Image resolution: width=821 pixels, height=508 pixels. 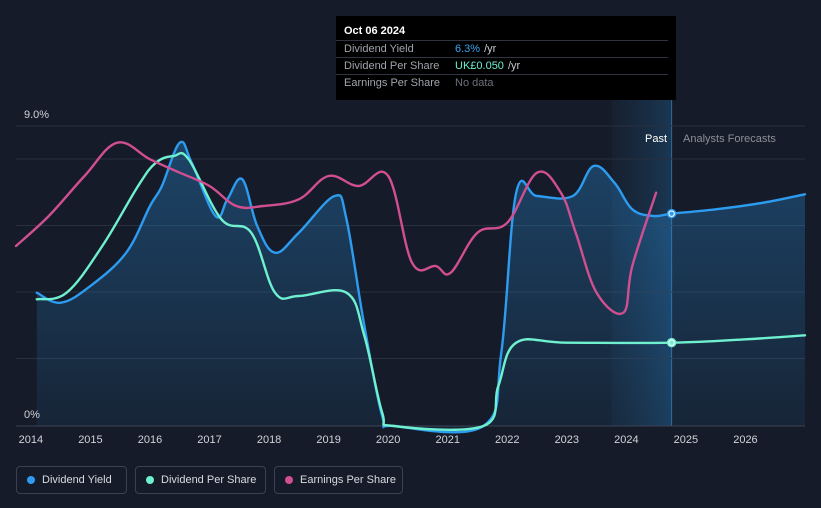 I want to click on tooltip-label: Dividend Yield, so click(x=379, y=49).